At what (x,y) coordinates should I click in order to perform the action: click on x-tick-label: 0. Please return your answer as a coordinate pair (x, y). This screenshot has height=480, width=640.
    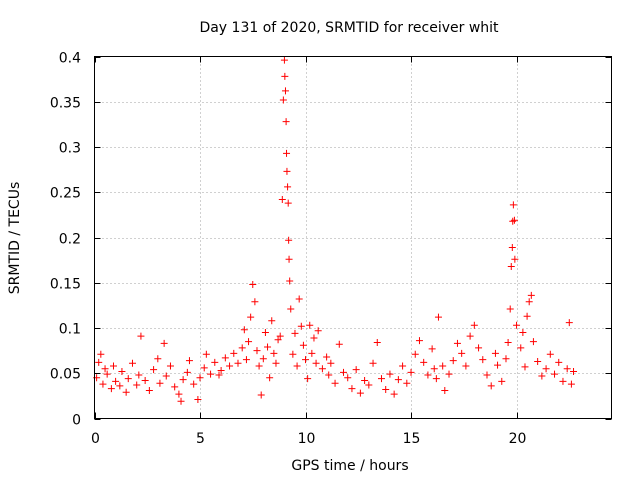
    Looking at the image, I should click on (95, 439).